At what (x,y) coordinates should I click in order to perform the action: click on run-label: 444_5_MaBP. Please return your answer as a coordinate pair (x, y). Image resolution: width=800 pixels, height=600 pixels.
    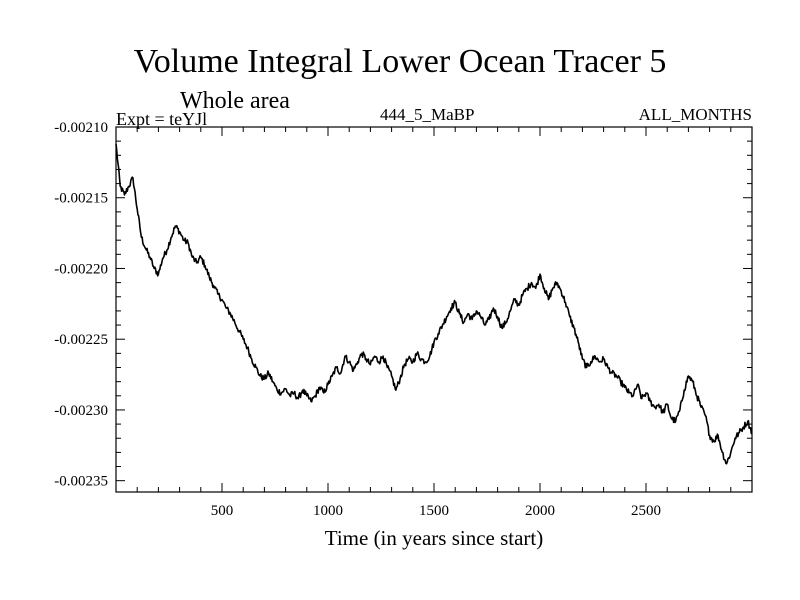
    Looking at the image, I should click on (427, 114).